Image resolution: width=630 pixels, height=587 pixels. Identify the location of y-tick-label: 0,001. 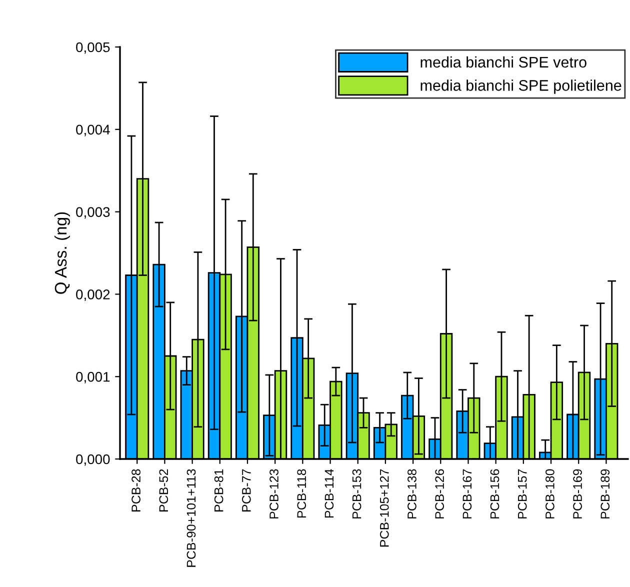
(93, 378).